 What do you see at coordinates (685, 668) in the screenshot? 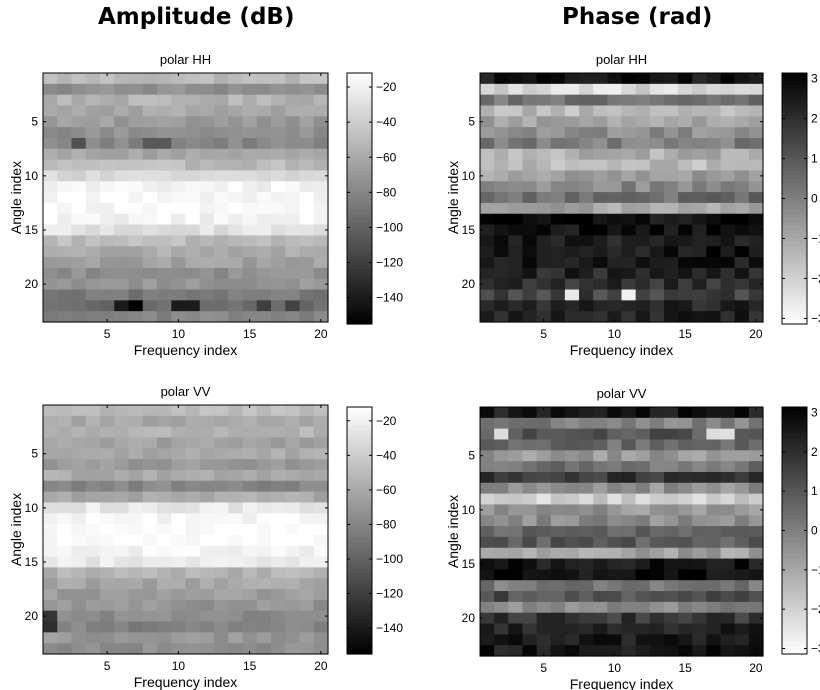
I see `x-tick-label: 15` at bounding box center [685, 668].